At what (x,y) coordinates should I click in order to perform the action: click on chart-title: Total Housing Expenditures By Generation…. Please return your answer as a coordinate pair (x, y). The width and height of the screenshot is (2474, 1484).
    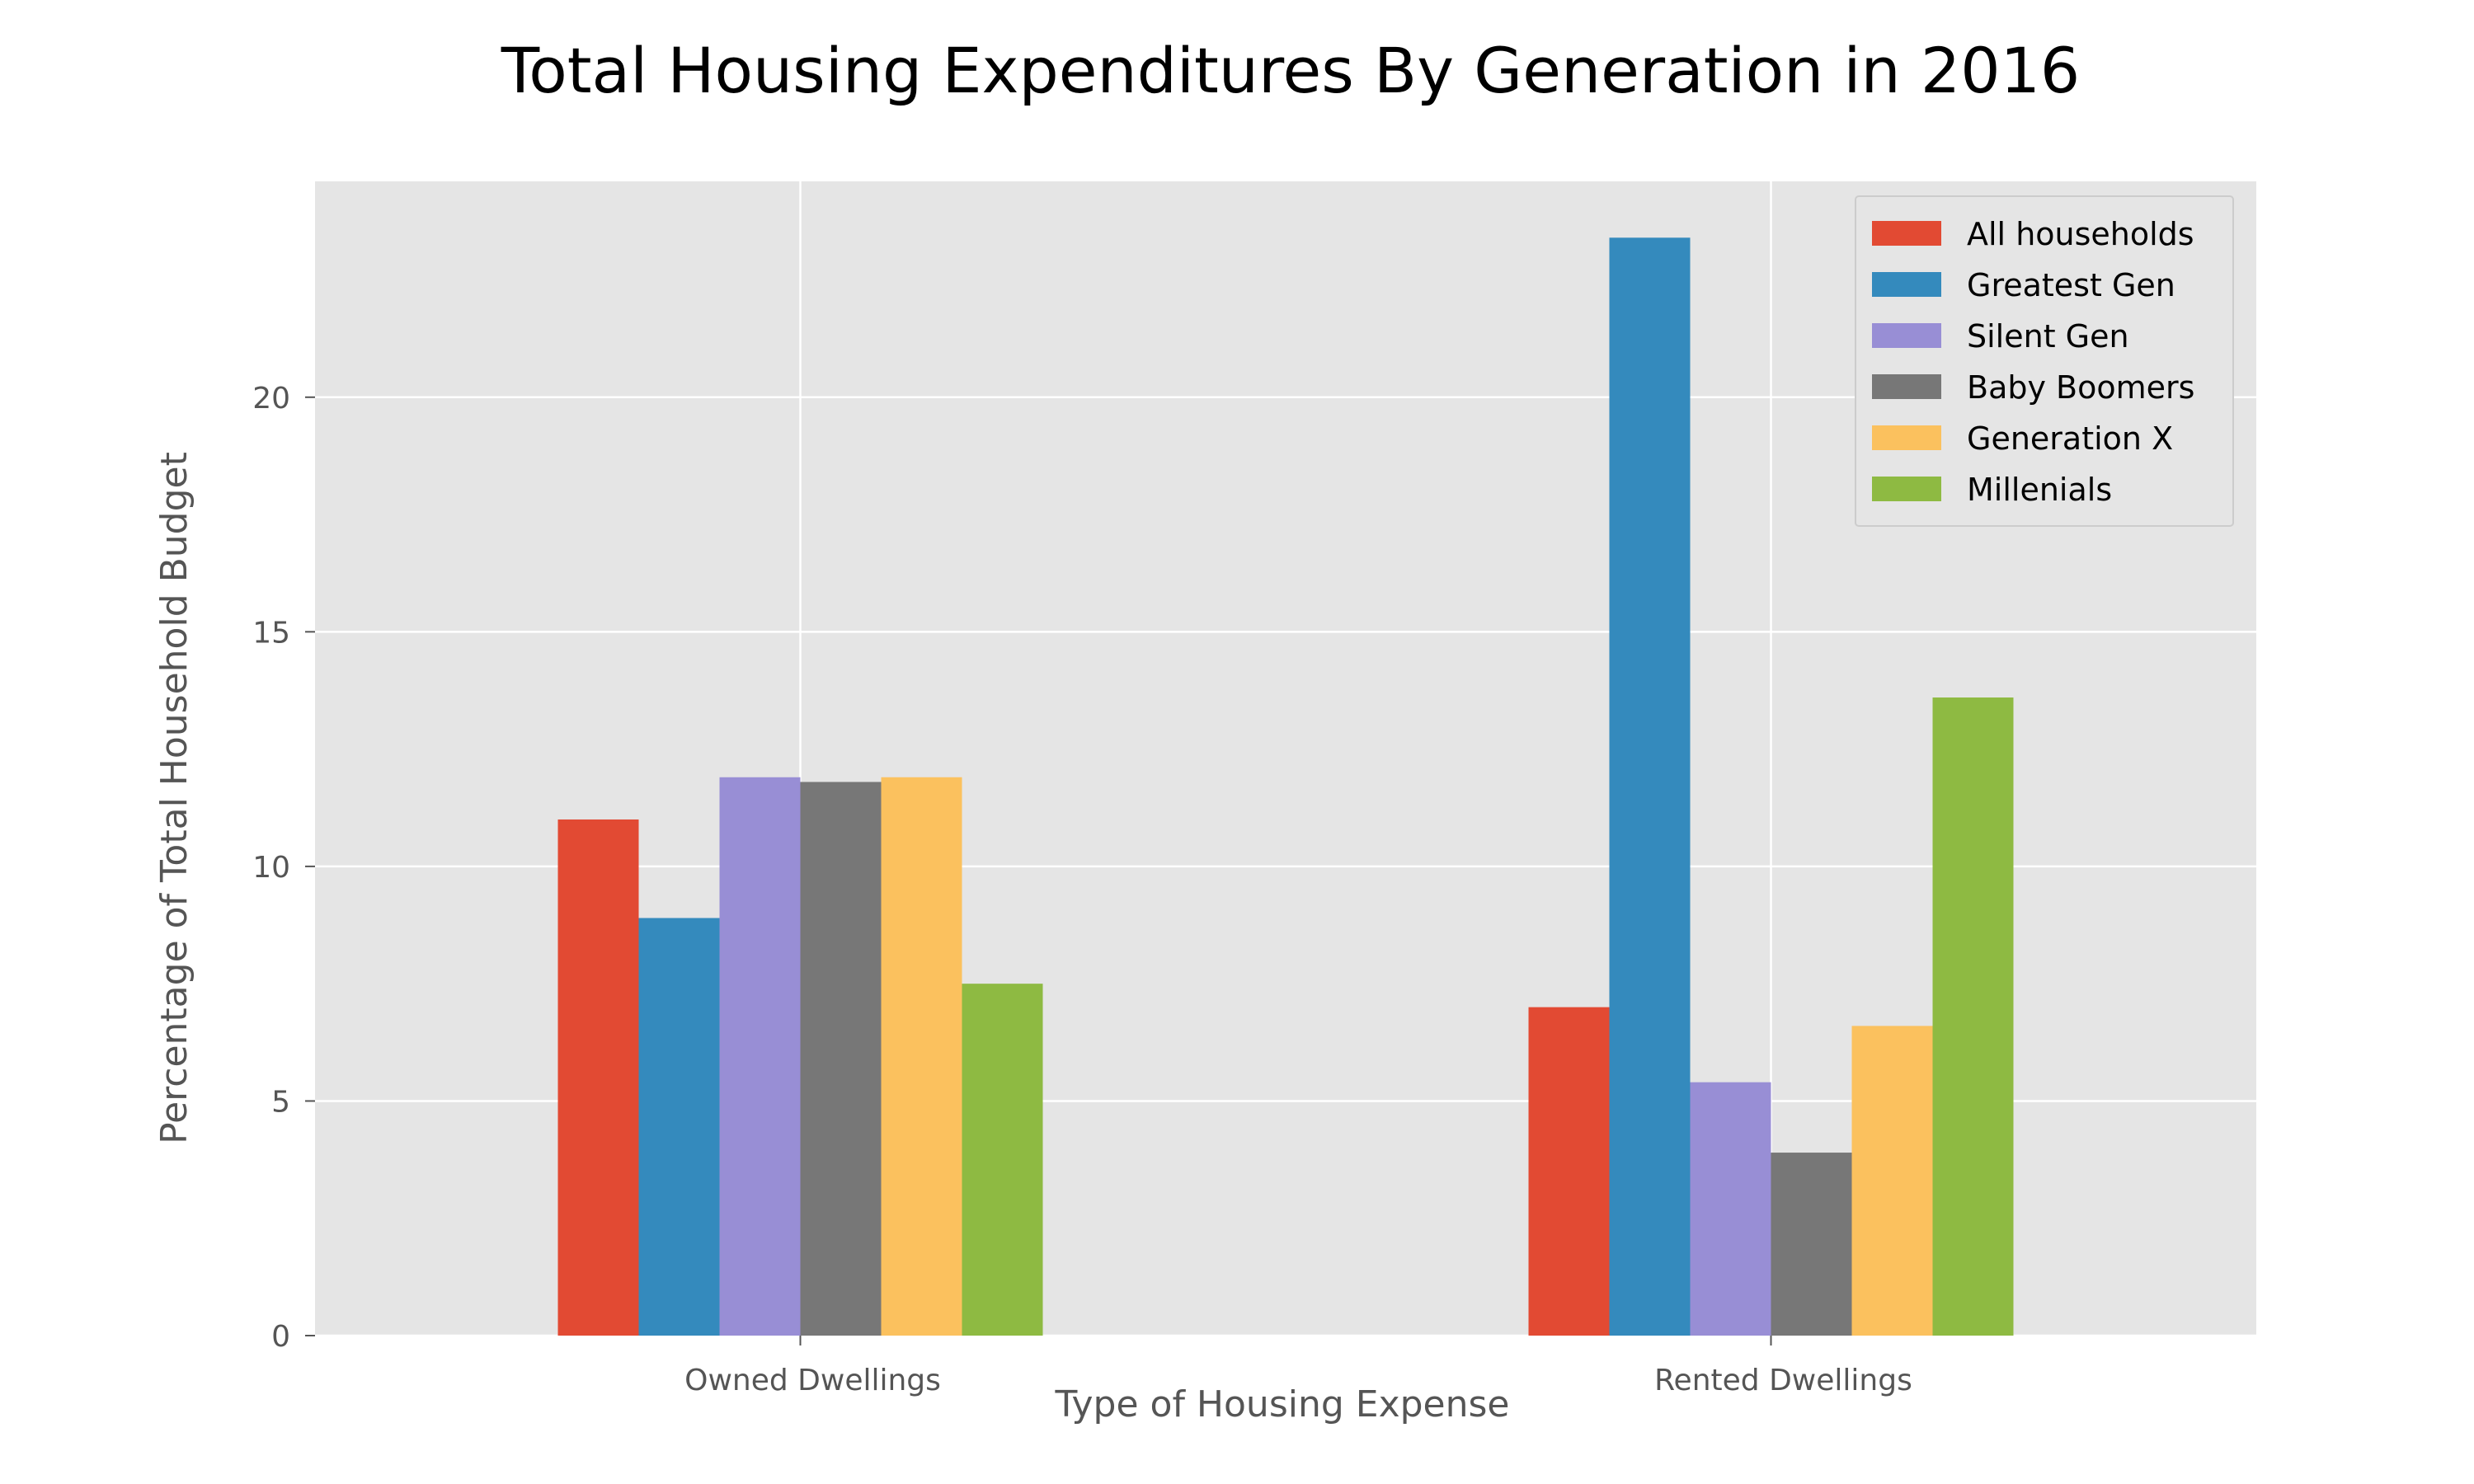
    Looking at the image, I should click on (1291, 70).